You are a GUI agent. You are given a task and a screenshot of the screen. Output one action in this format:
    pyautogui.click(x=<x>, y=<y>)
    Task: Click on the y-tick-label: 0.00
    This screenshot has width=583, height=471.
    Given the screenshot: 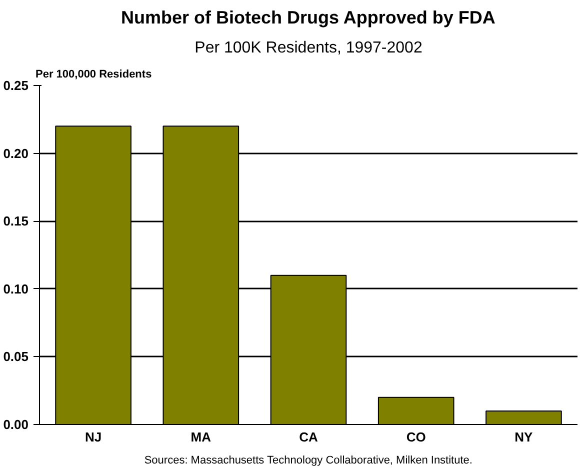 What is the action you would take?
    pyautogui.click(x=16, y=424)
    